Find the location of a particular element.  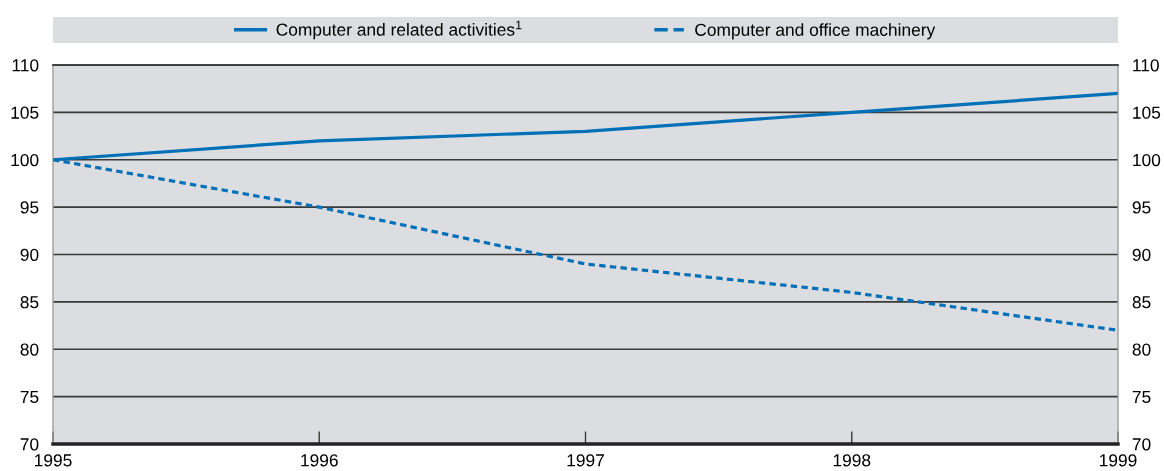

x-tick-label: 1996 is located at coordinates (319, 460).